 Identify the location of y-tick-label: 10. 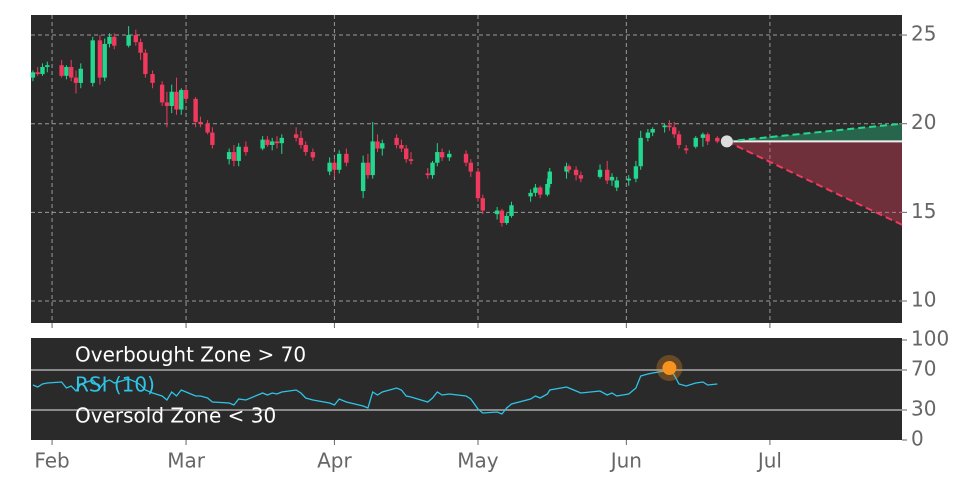
(923, 300).